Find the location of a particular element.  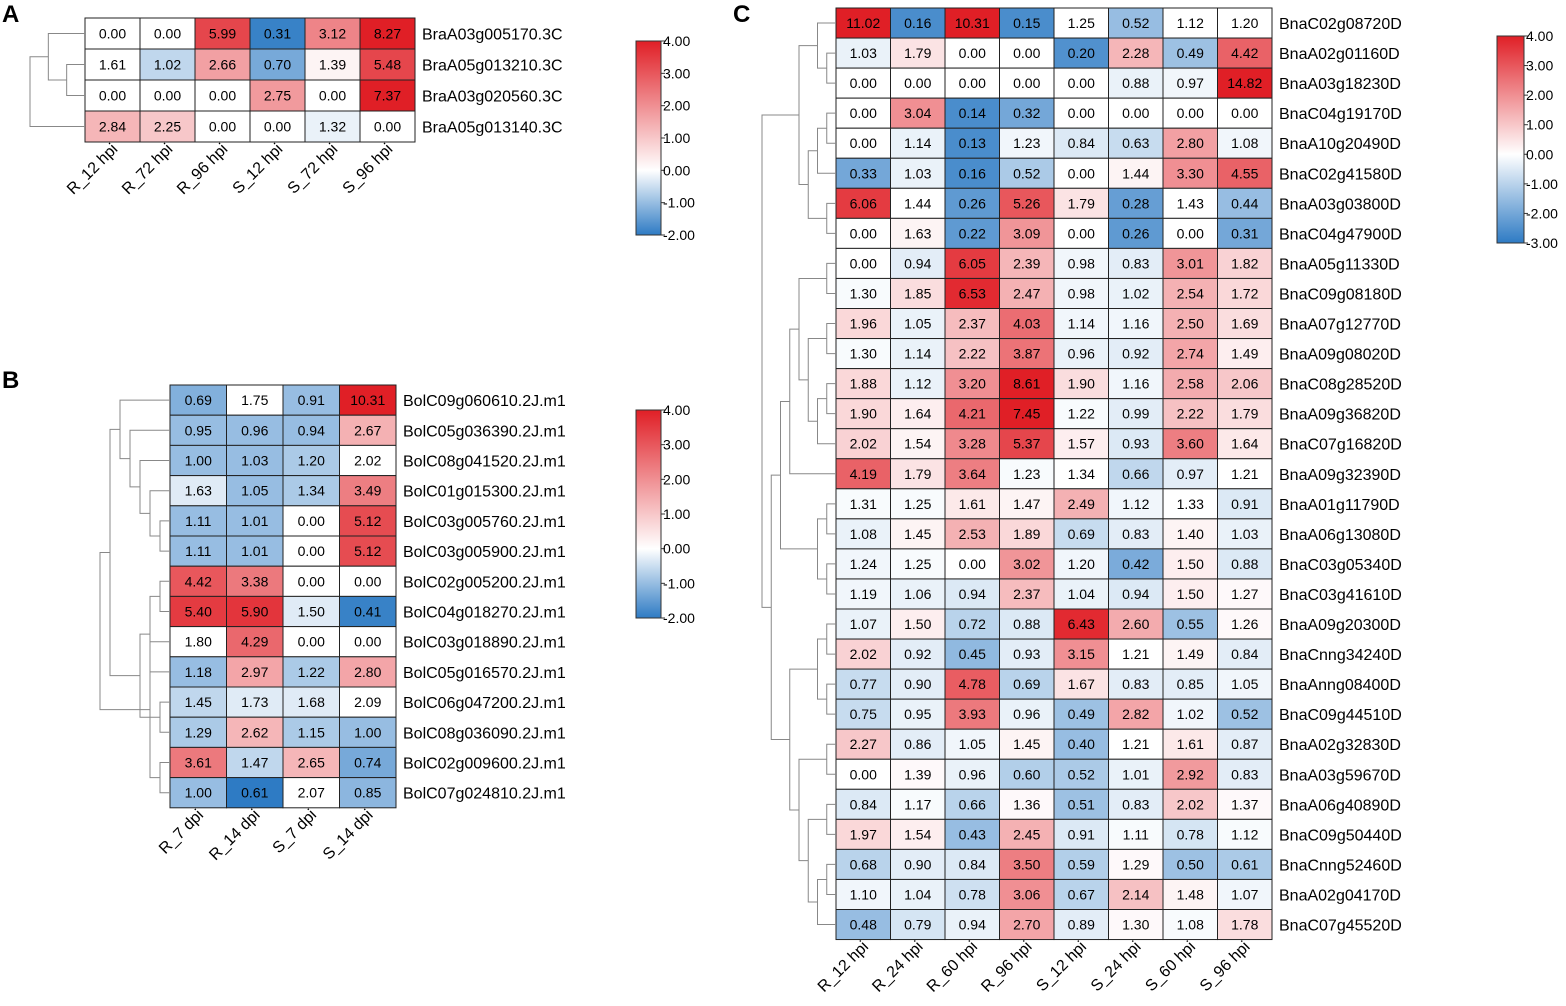

cell-value: 2.02 is located at coordinates (1190, 804).